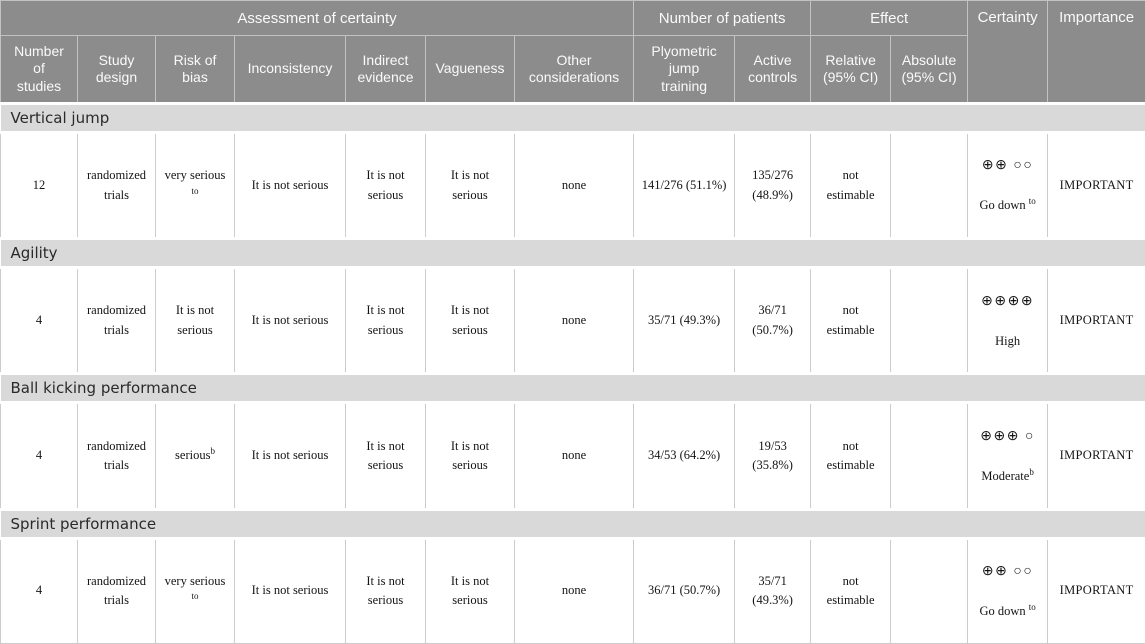 The width and height of the screenshot is (1145, 644). I want to click on cell-risk-of-bias: seriousb, so click(195, 456).